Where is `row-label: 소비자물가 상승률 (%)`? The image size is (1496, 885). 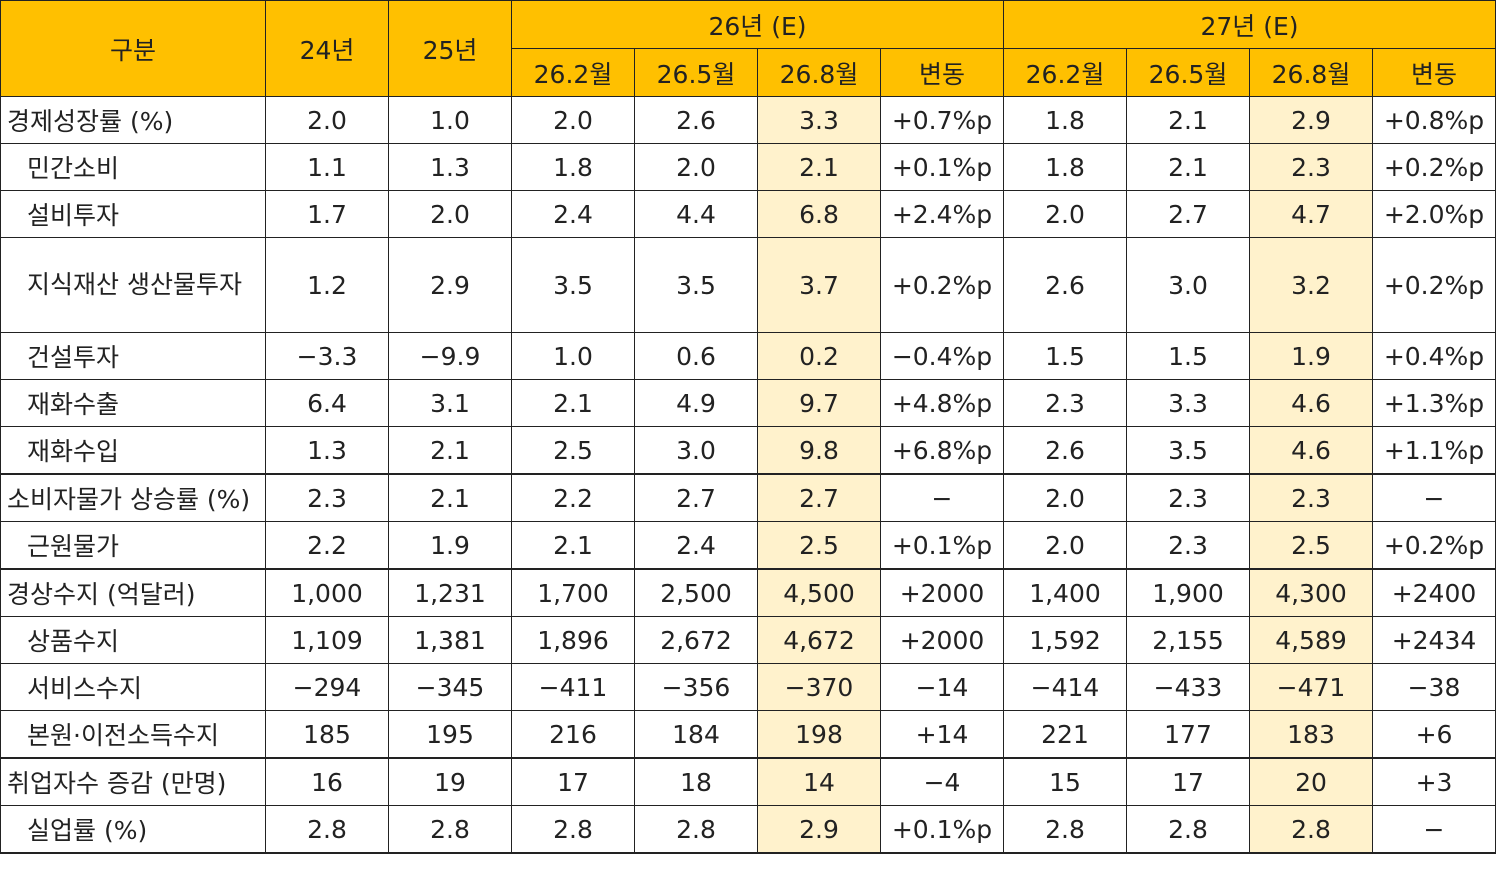 row-label: 소비자물가 상승률 (%) is located at coordinates (133, 497).